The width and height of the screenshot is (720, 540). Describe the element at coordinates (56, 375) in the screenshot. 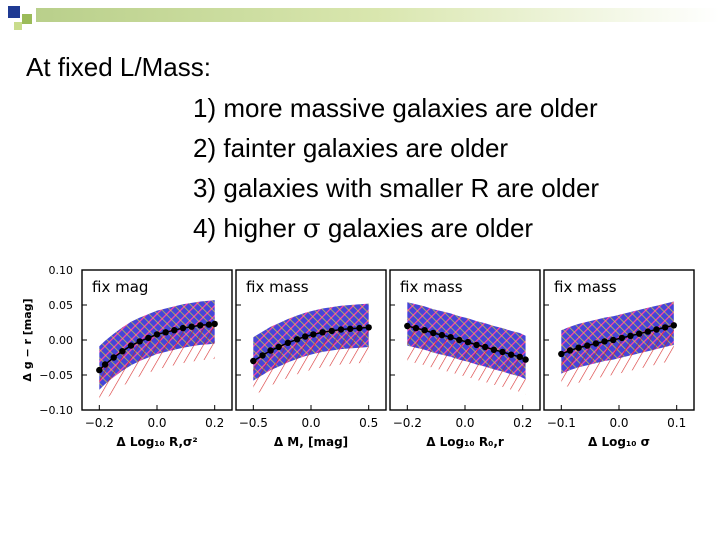

I see `y-tick-label: −0.05` at that location.